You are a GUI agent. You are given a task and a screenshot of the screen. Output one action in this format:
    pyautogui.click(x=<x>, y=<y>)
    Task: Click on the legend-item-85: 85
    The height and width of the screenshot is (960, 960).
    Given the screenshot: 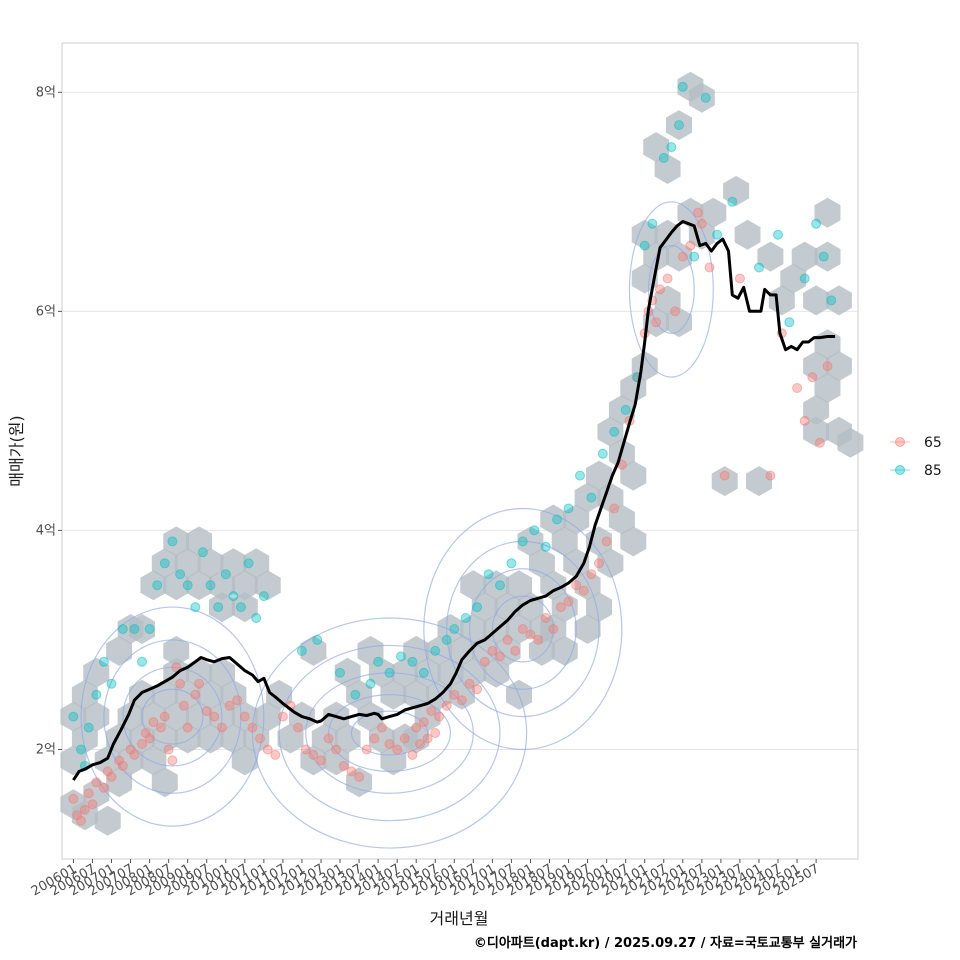 What is the action you would take?
    pyautogui.click(x=916, y=471)
    